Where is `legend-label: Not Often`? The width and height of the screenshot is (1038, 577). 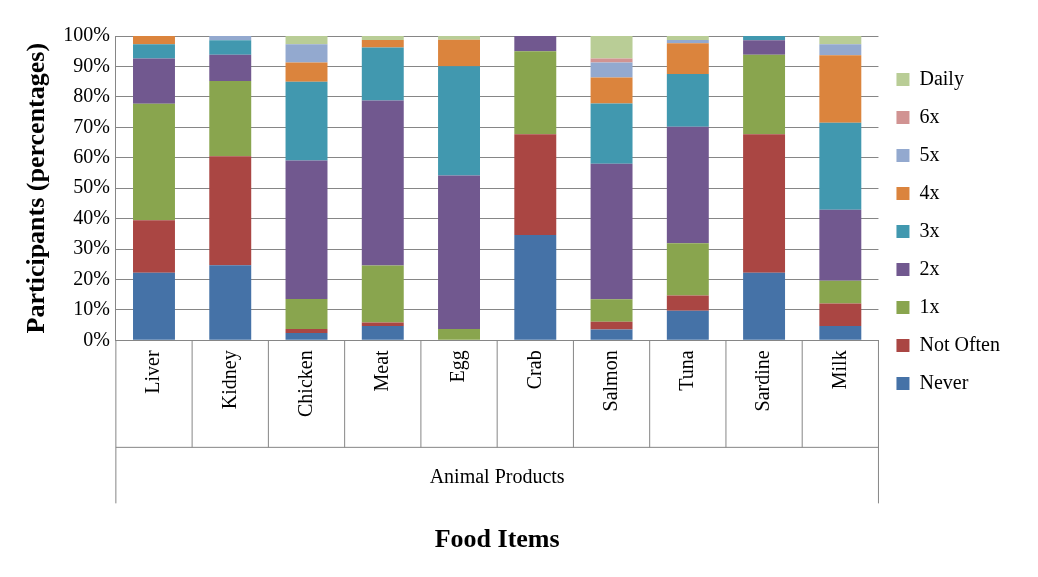 legend-label: Not Often is located at coordinates (960, 343).